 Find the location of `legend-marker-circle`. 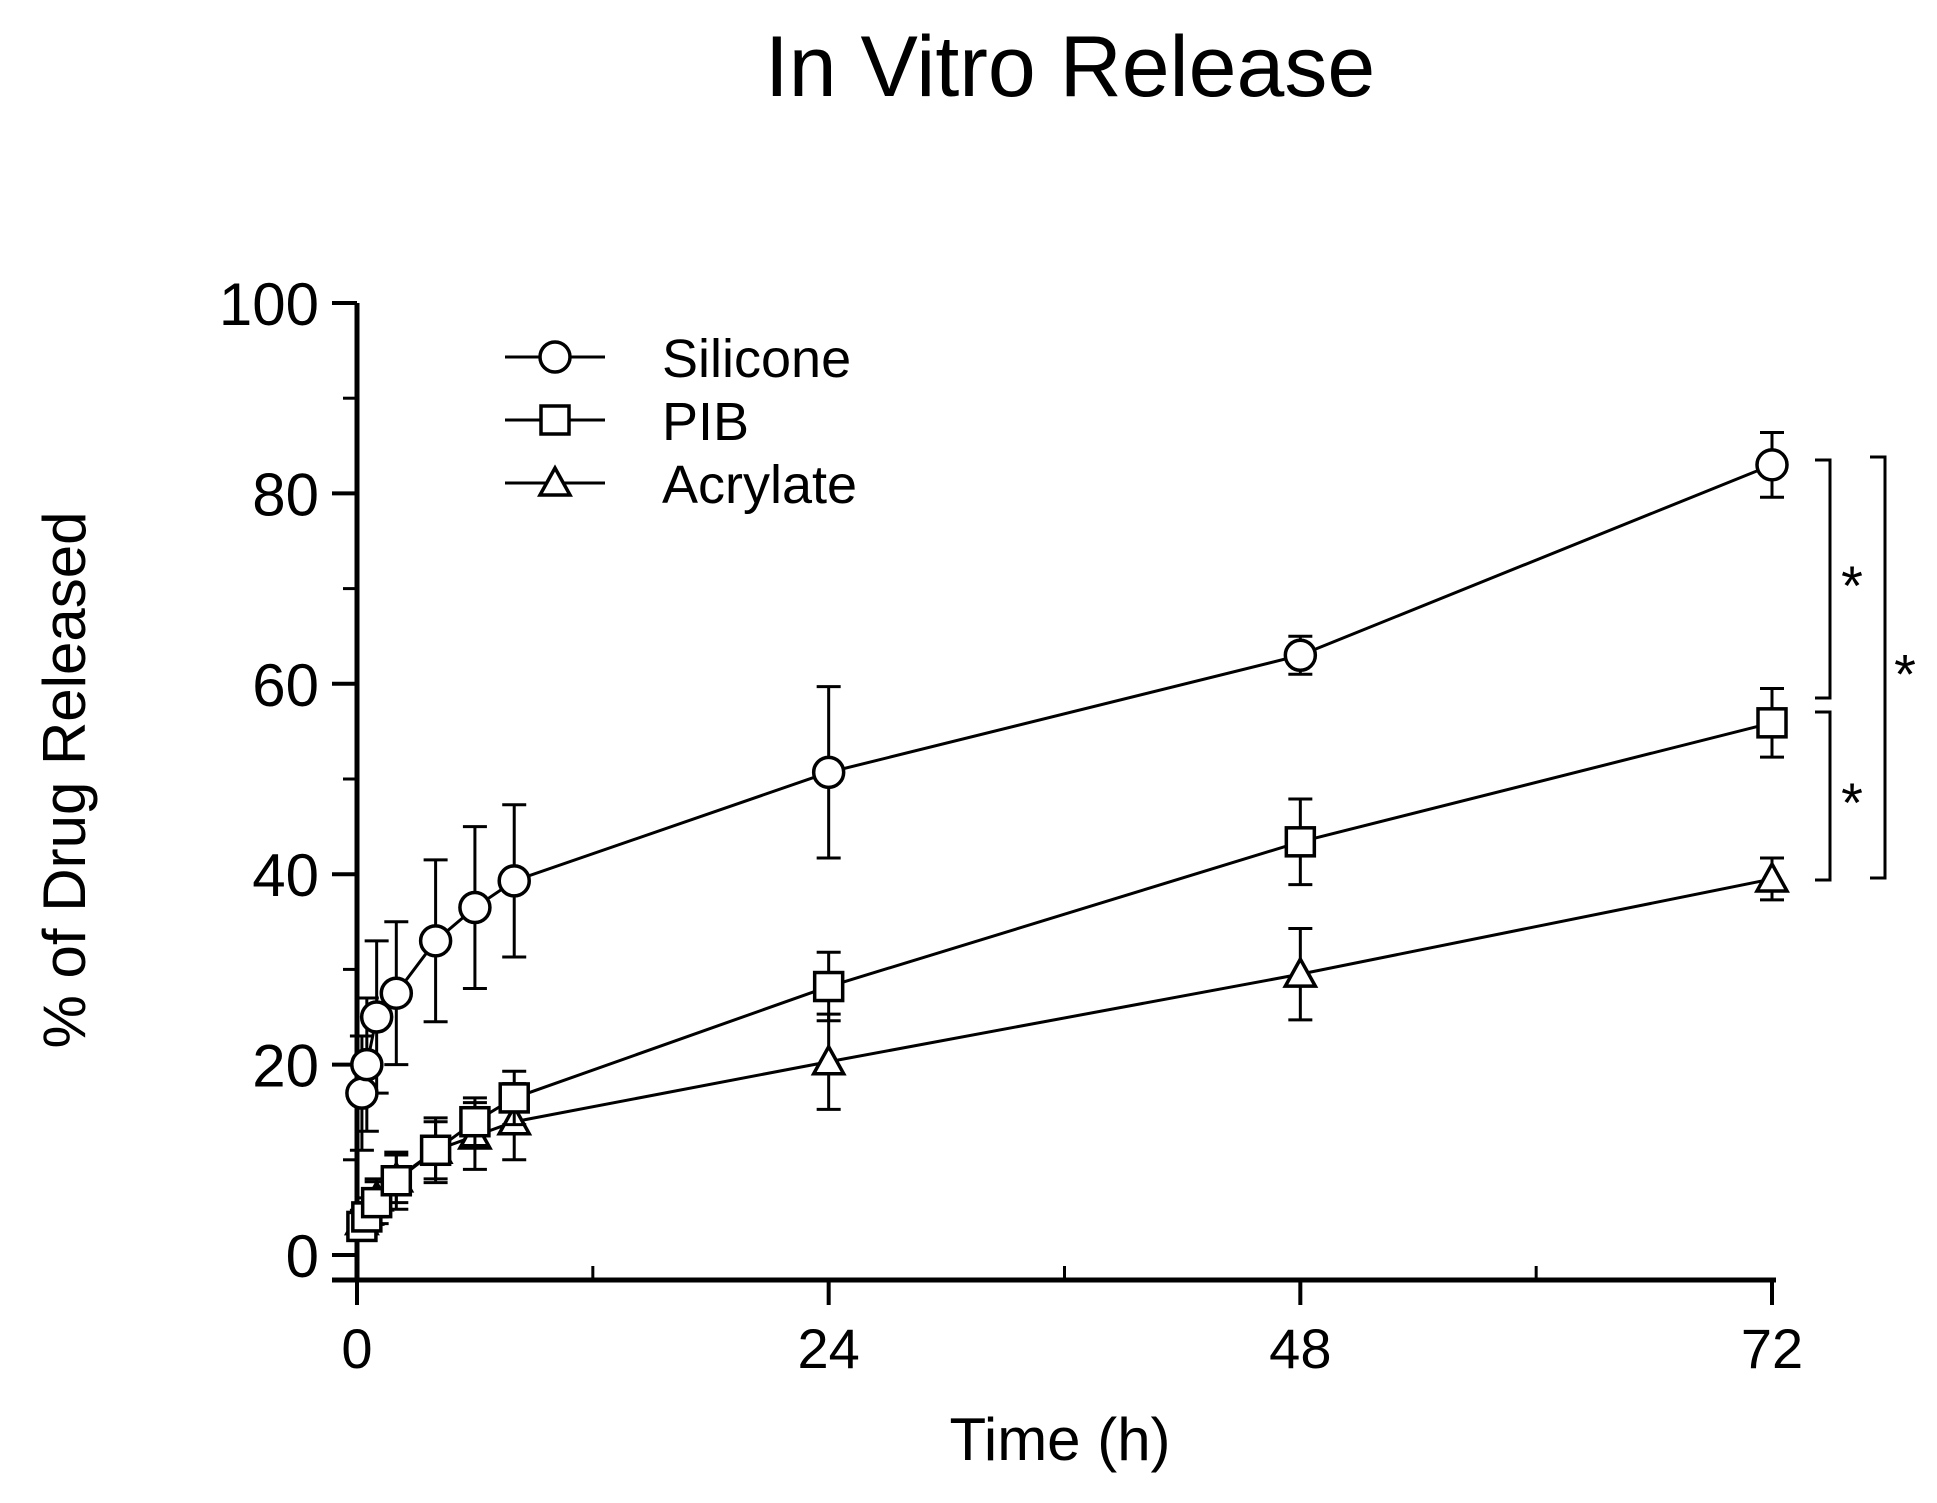

legend-marker-circle is located at coordinates (555, 357).